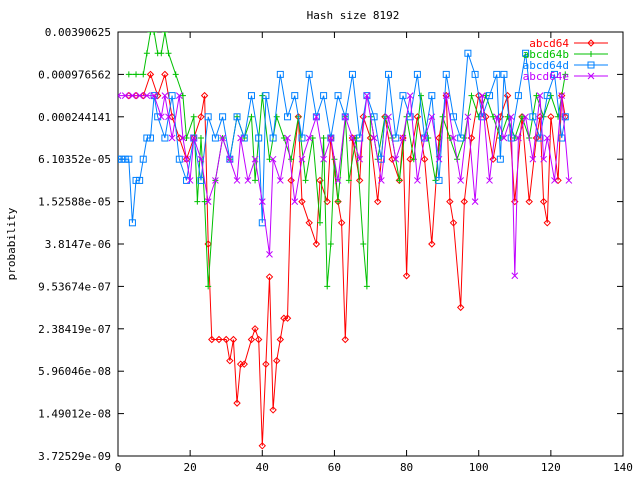  What do you see at coordinates (74, 159) in the screenshot?
I see `y-tick-label: 6.10352e-05` at bounding box center [74, 159].